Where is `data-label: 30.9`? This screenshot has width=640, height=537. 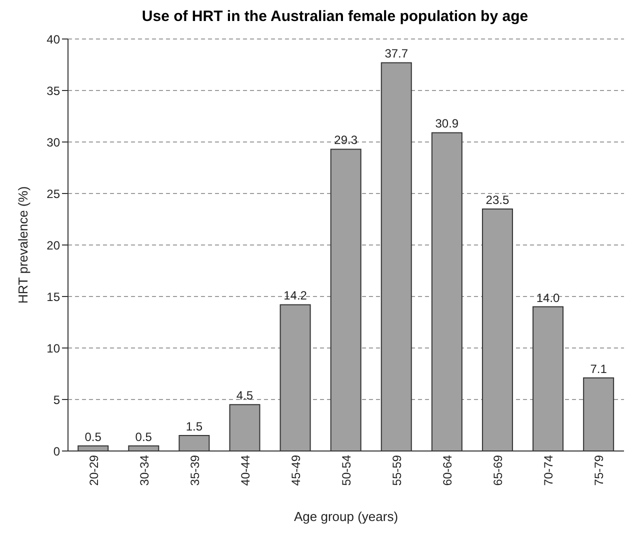
data-label: 30.9 is located at coordinates (447, 123).